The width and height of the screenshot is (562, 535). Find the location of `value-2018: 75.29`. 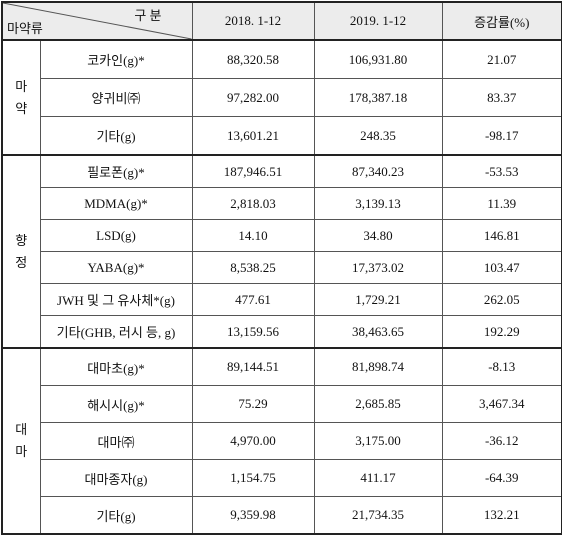

value-2018: 75.29 is located at coordinates (253, 404).